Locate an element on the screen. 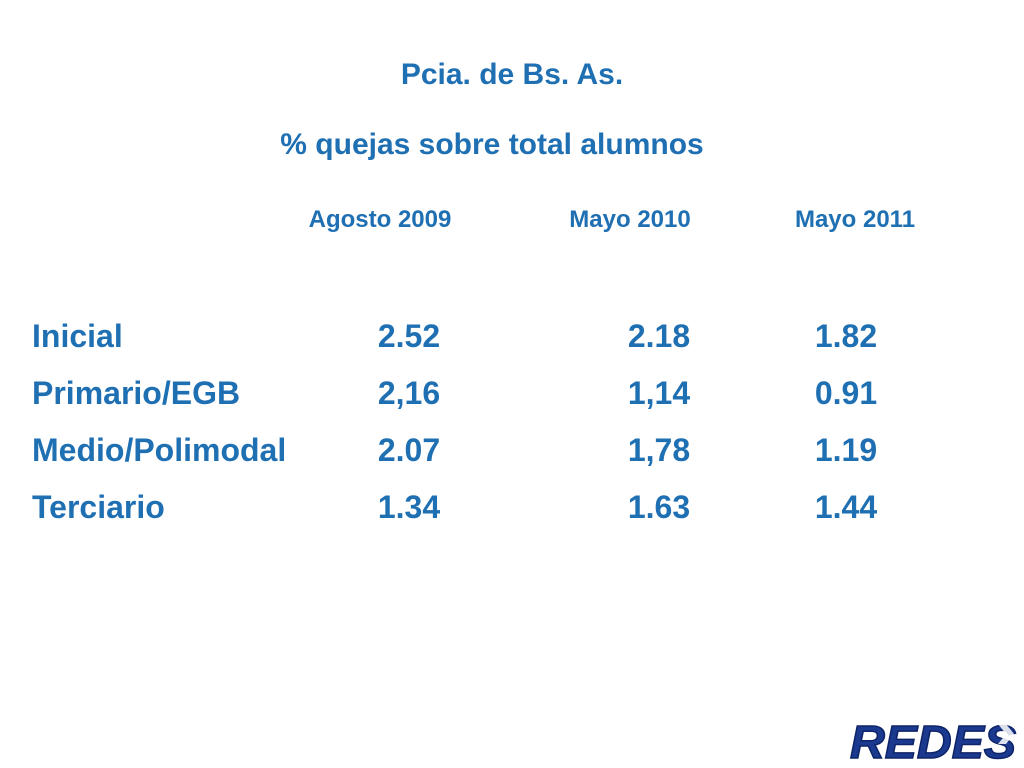 The height and width of the screenshot is (768, 1024). slide-title: Pcia. de Bs. As. is located at coordinates (512, 74).